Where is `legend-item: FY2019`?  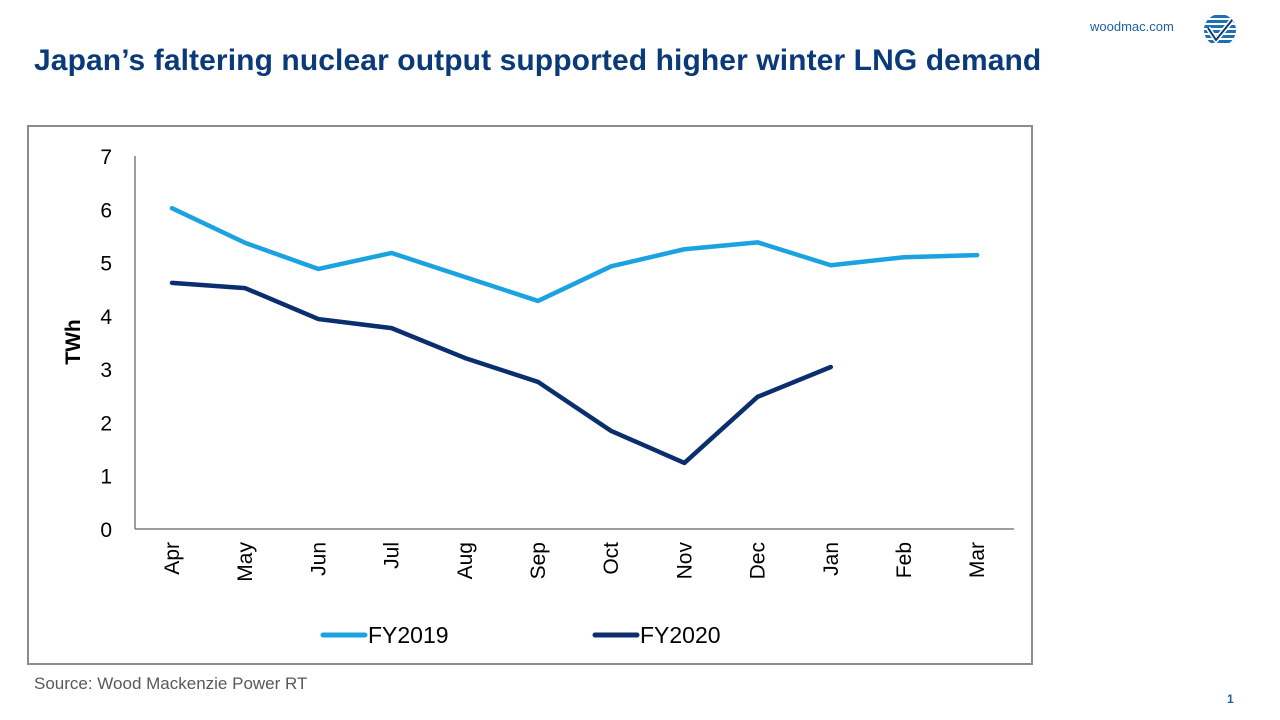 legend-item: FY2019 is located at coordinates (384, 635).